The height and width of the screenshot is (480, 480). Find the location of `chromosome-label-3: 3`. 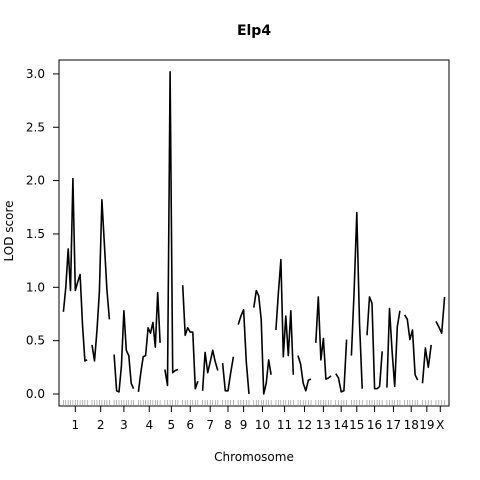

chromosome-label-3: 3 is located at coordinates (124, 425).